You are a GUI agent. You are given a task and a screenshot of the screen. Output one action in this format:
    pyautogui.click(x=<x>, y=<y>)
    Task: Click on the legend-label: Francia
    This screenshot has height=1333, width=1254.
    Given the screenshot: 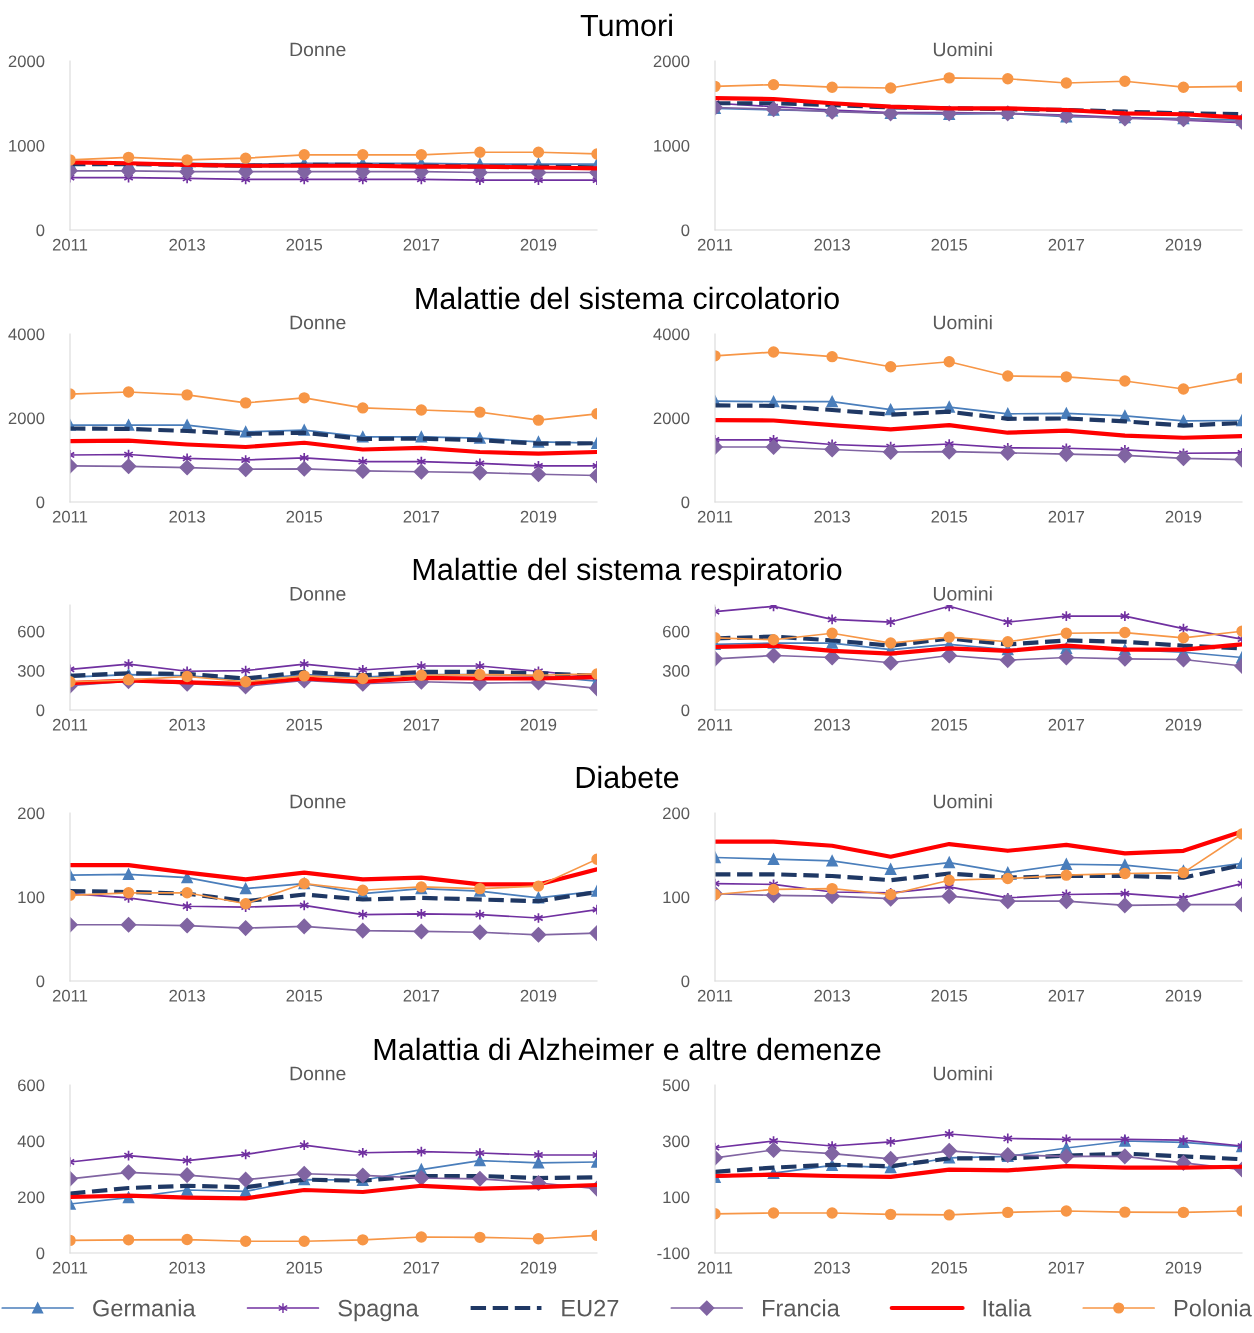 What is the action you would take?
    pyautogui.click(x=801, y=1308)
    